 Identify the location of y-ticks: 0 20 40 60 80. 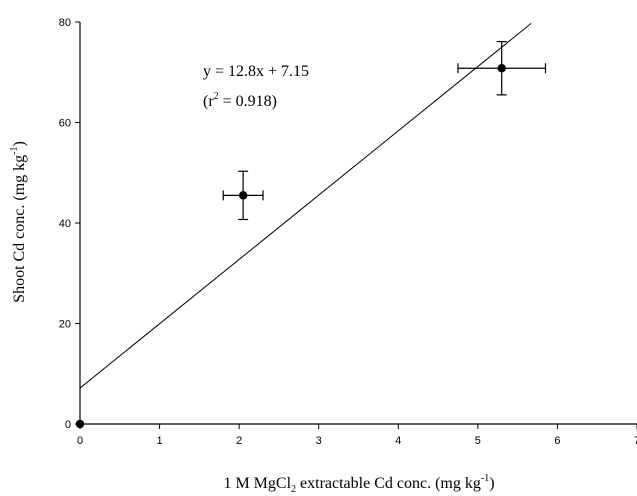
(69, 224).